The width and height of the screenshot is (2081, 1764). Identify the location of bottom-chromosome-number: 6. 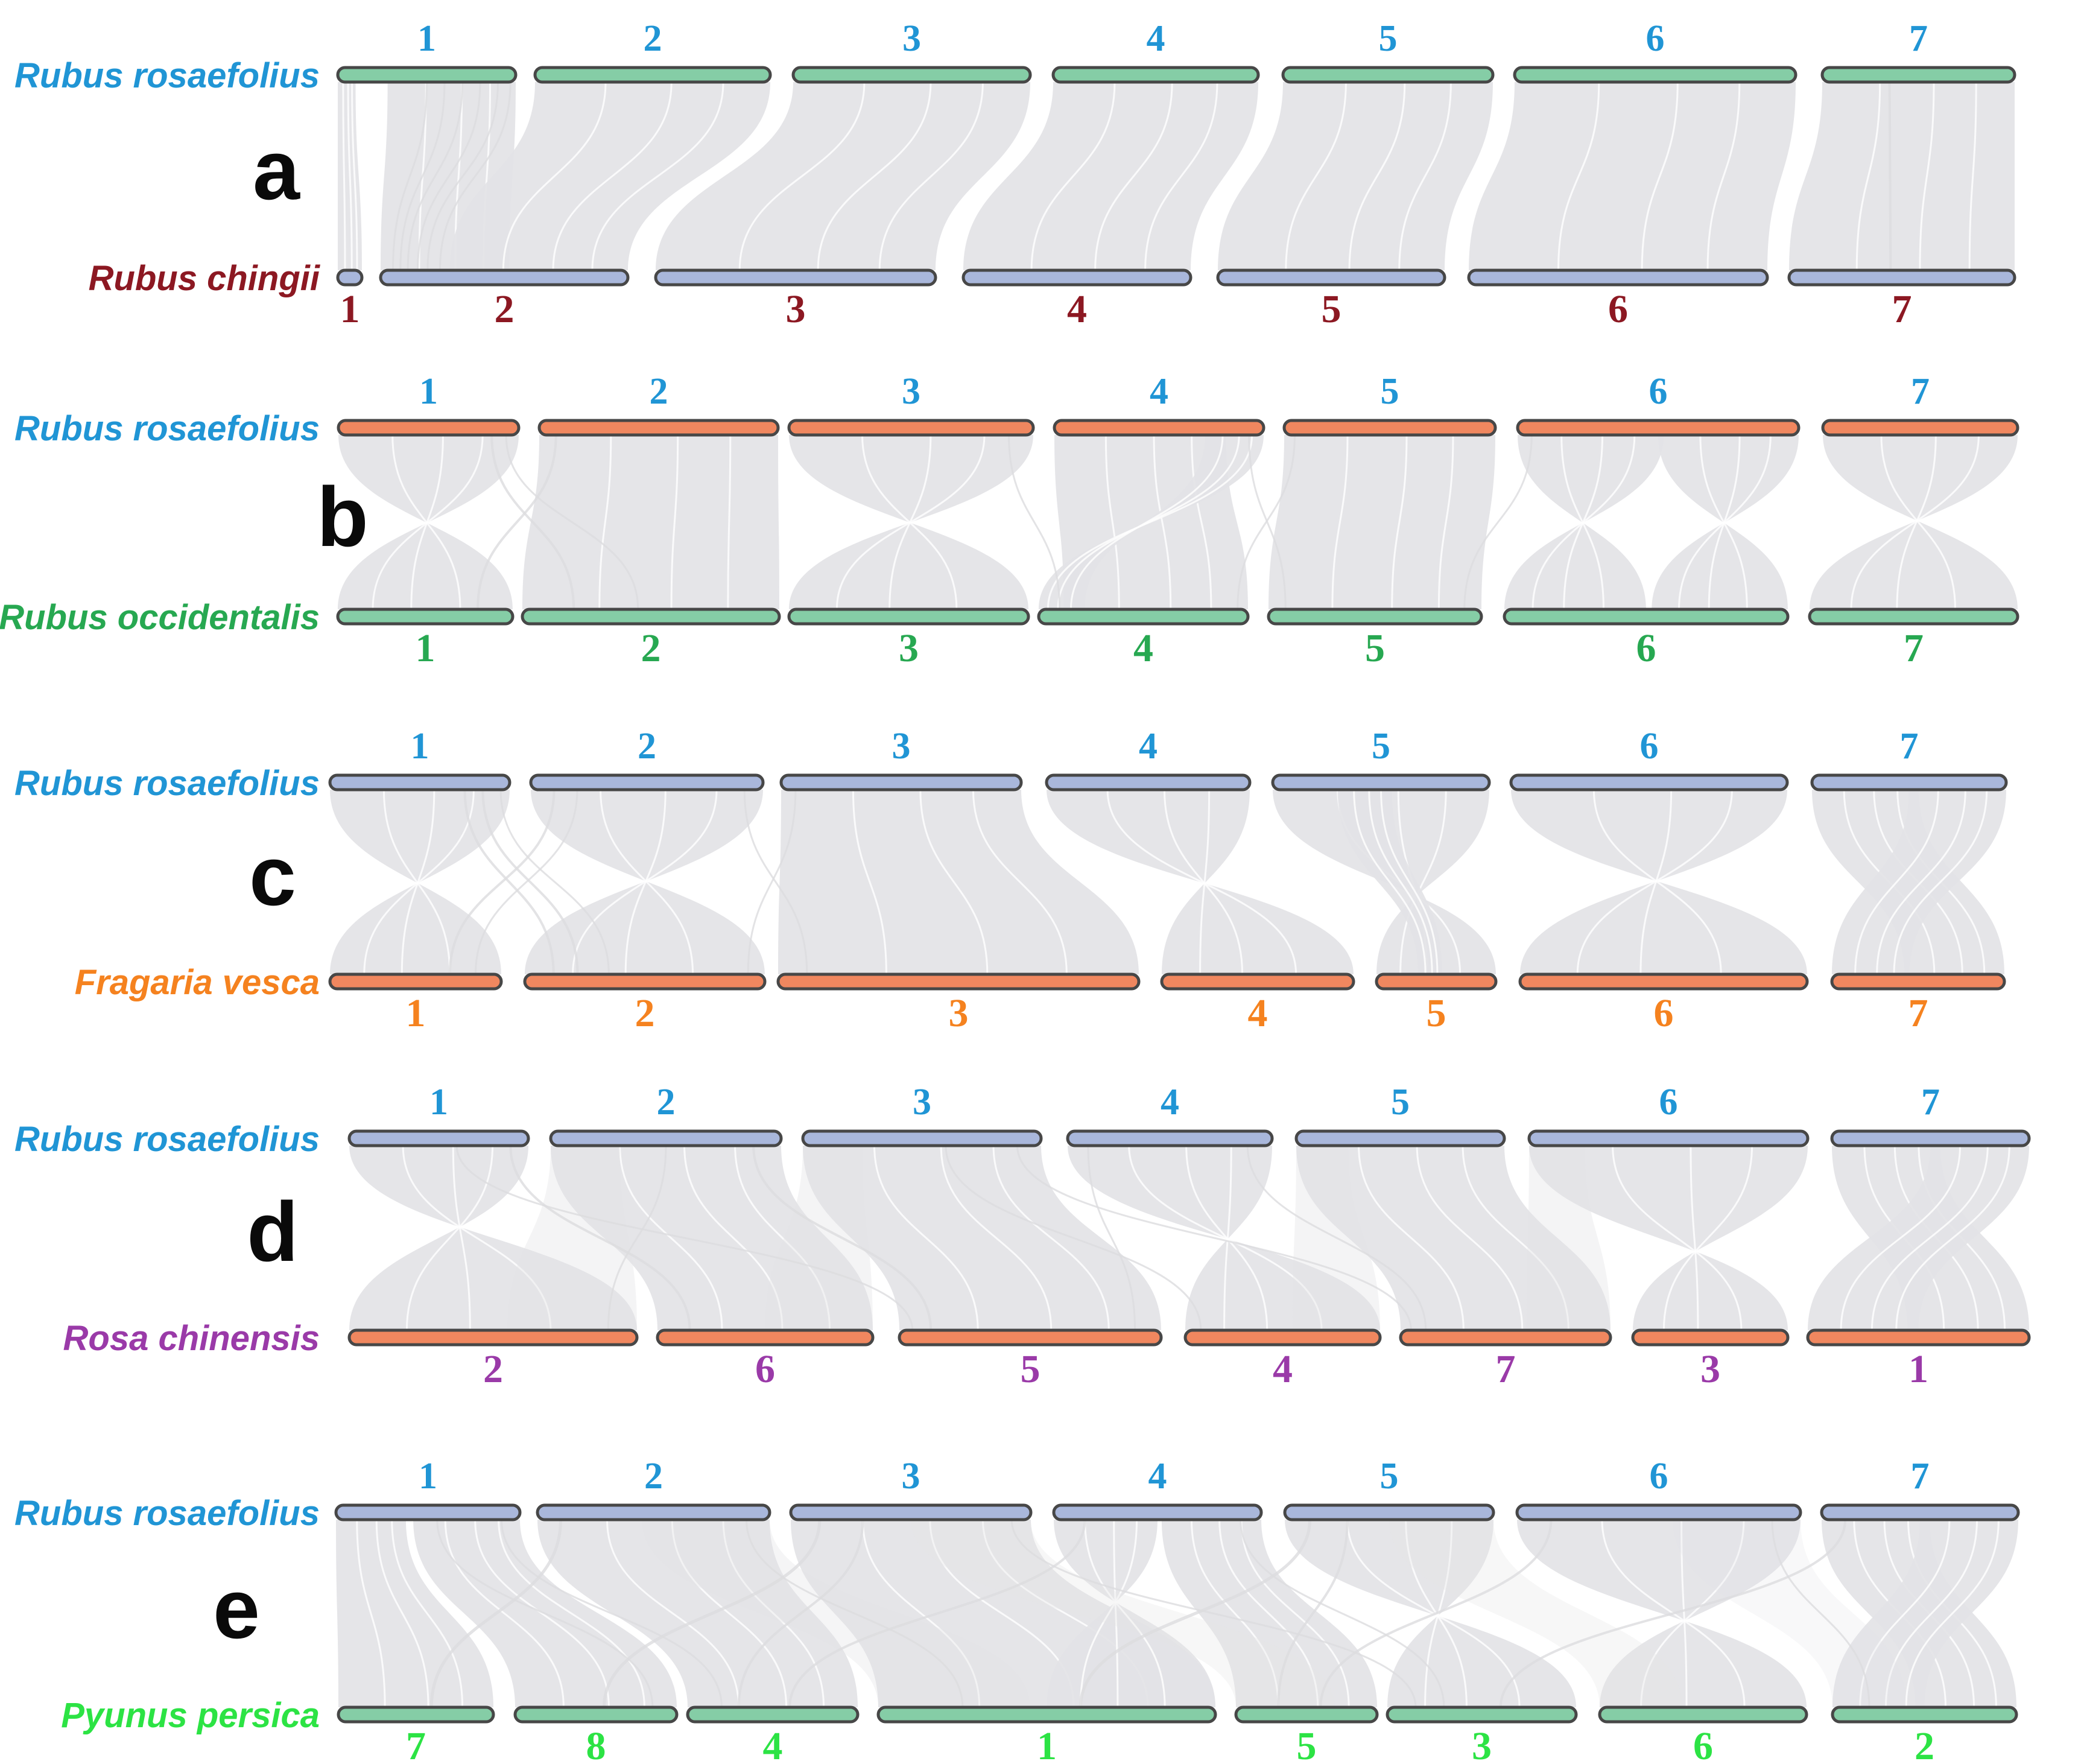
(1703, 1744).